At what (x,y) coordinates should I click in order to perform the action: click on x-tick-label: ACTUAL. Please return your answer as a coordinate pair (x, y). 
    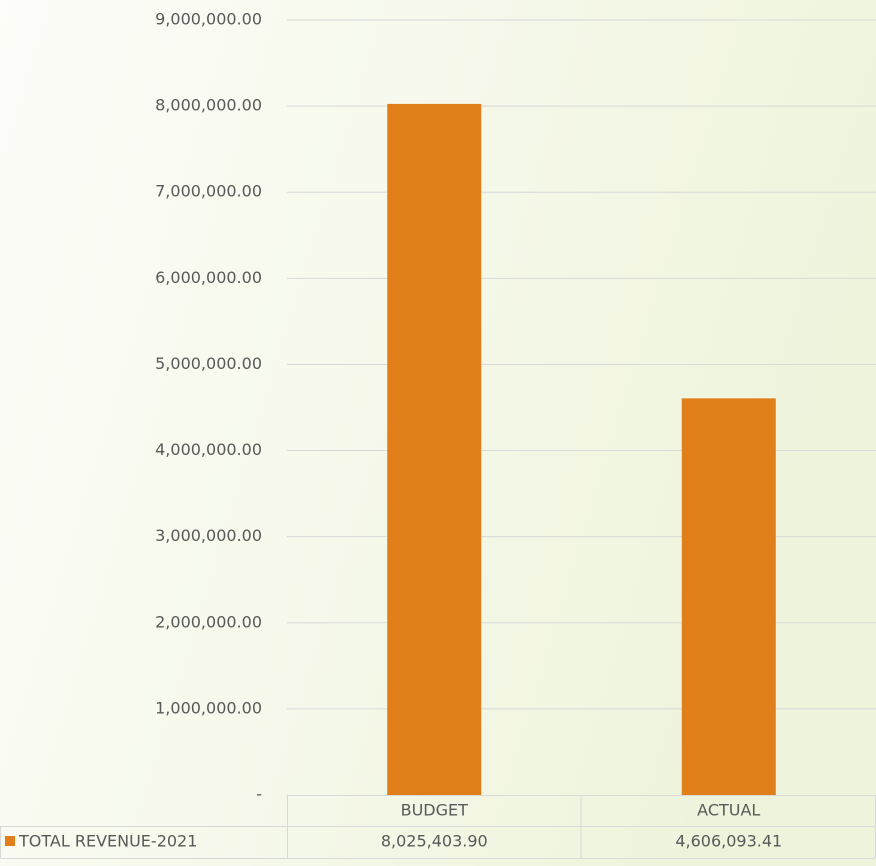
    Looking at the image, I should click on (728, 810).